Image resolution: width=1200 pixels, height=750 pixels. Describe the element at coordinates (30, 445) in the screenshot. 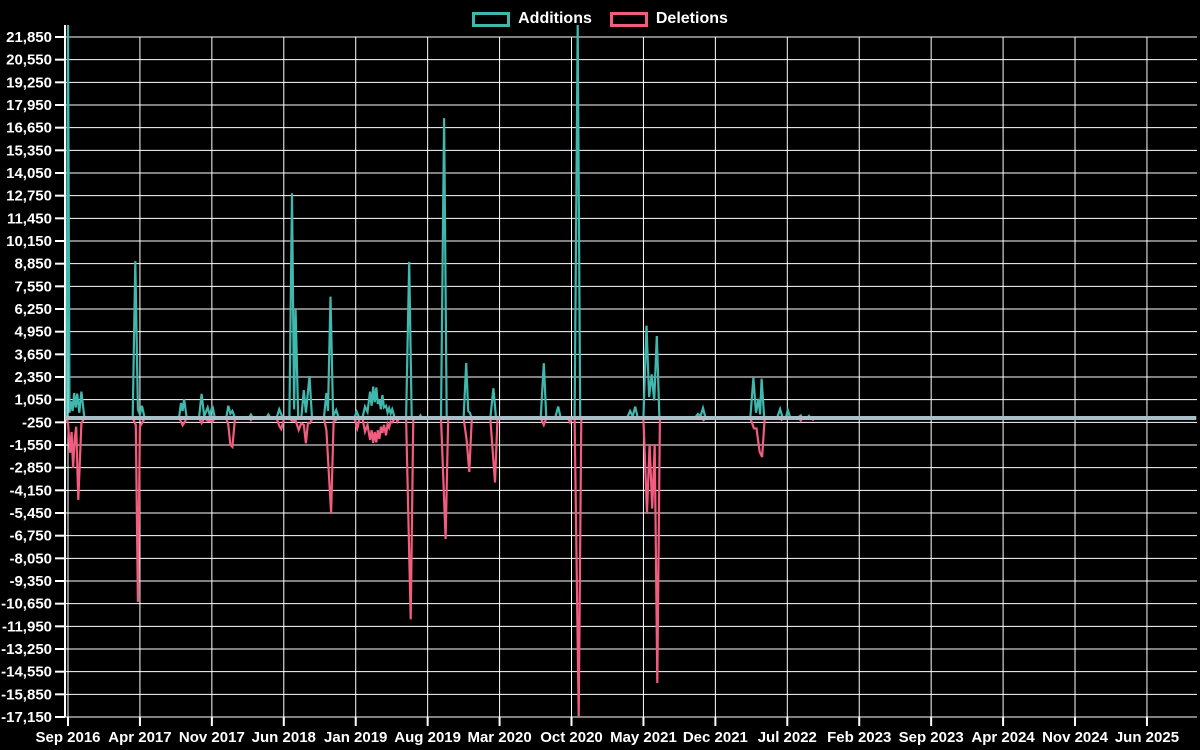

I see `y-tick-label: -1,550` at that location.